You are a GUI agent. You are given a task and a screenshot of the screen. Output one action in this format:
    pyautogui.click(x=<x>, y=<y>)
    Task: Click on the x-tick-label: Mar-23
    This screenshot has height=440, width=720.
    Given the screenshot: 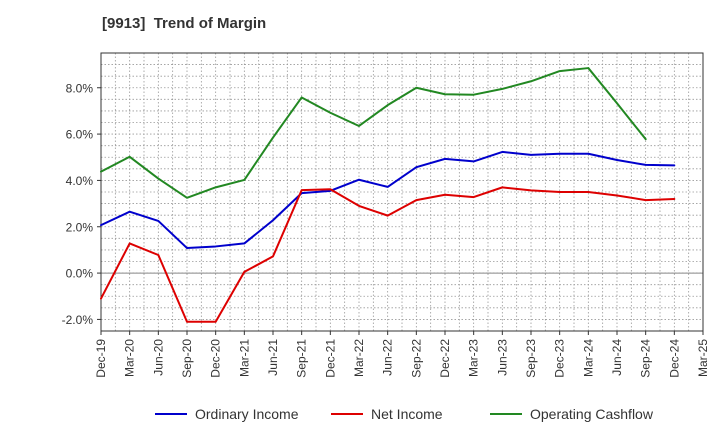 What is the action you would take?
    pyautogui.click(x=474, y=358)
    